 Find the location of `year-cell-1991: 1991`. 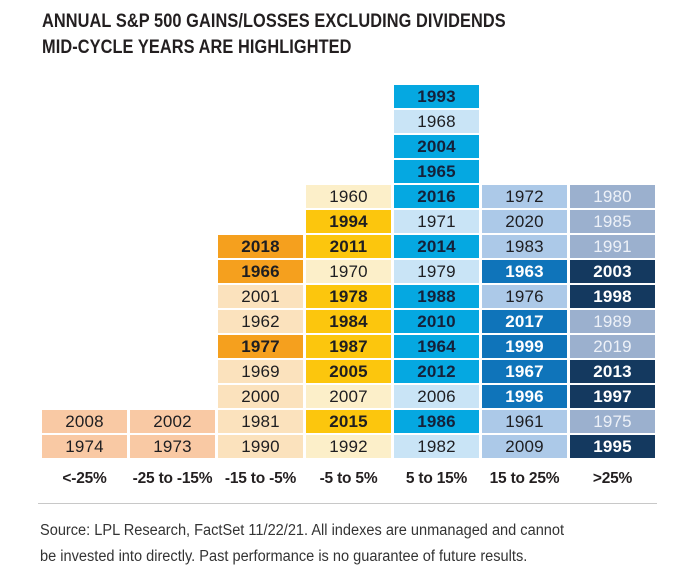

year-cell-1991: 1991 is located at coordinates (612, 246).